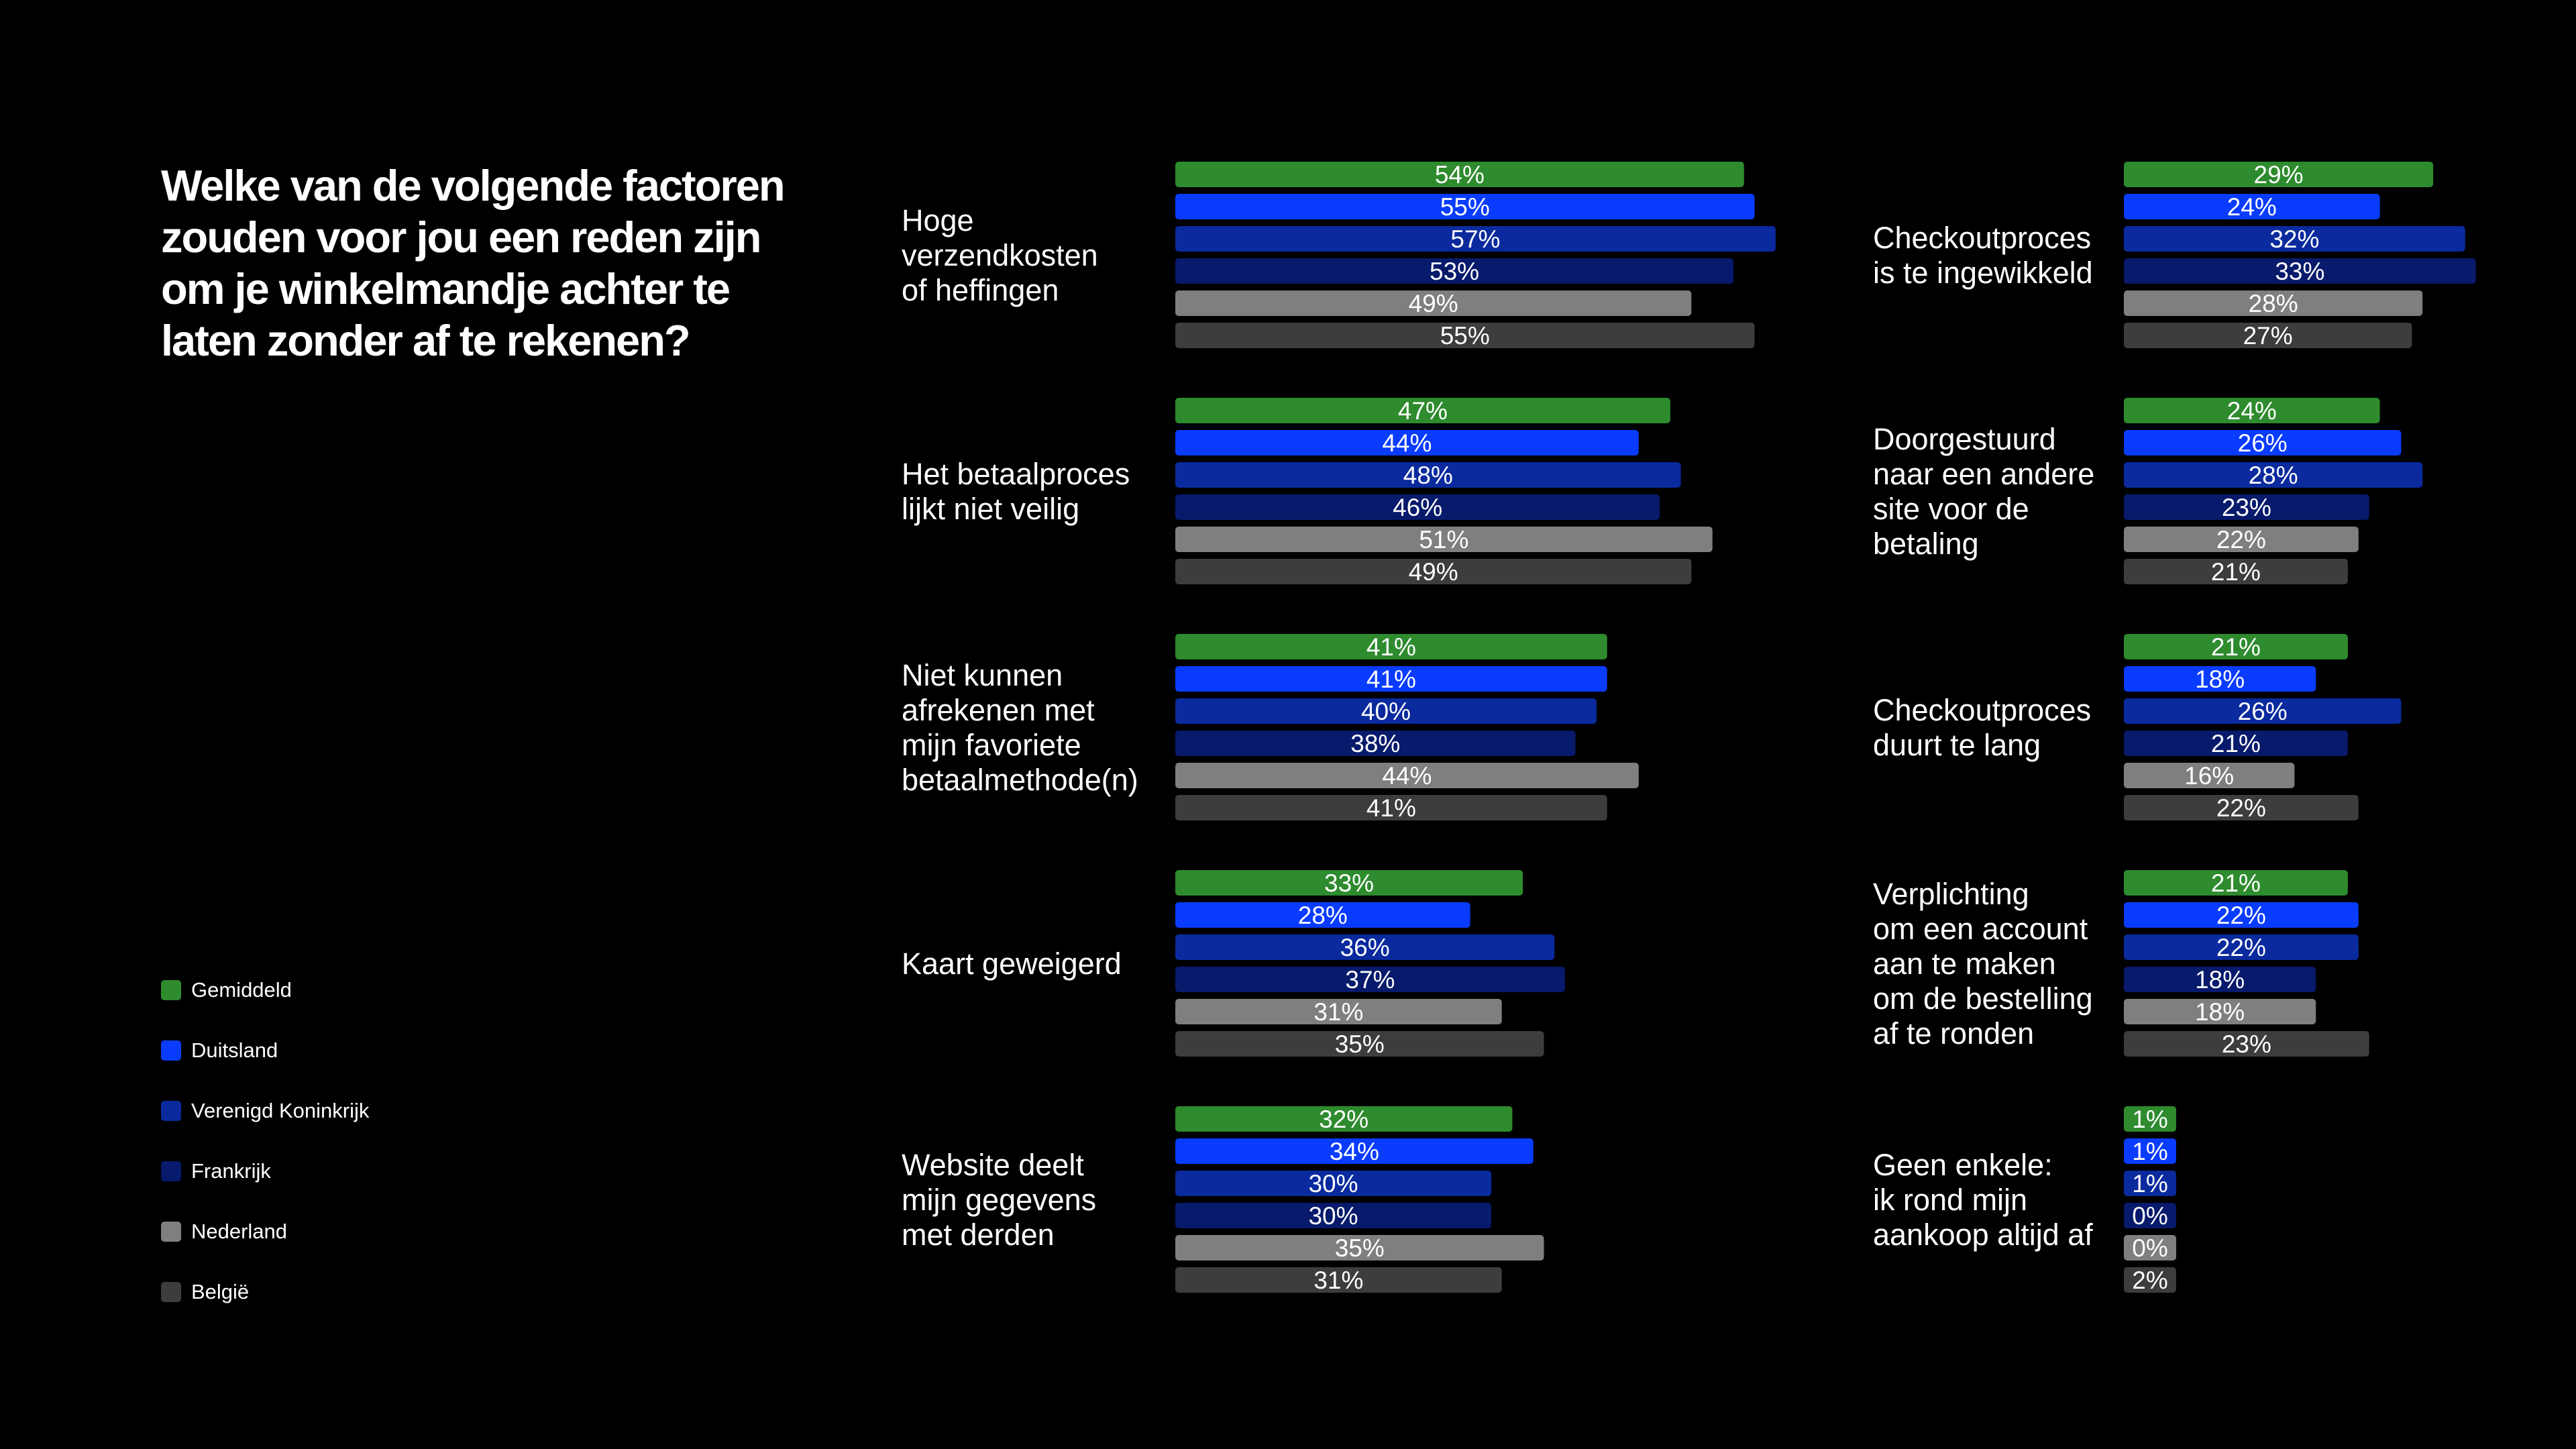 The width and height of the screenshot is (2576, 1449). Describe the element at coordinates (938, 220) in the screenshot. I see `group-label: Hoge` at that location.